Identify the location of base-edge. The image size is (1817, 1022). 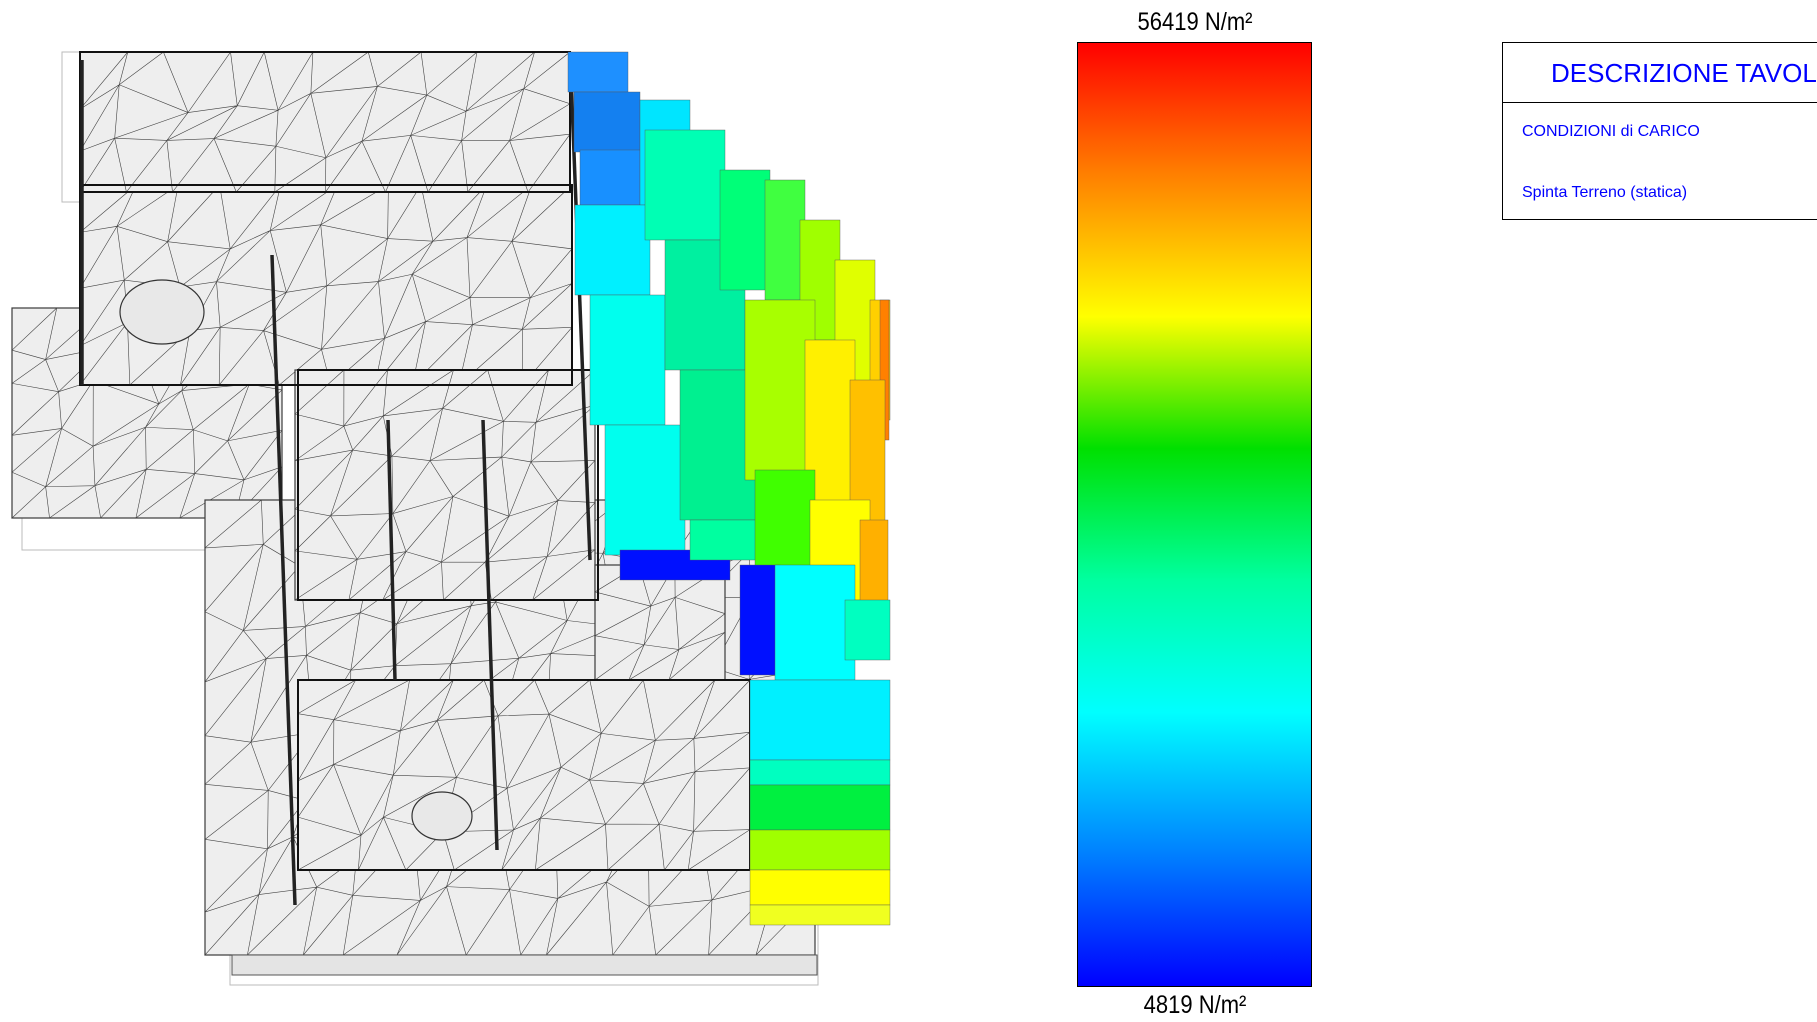
(524, 965).